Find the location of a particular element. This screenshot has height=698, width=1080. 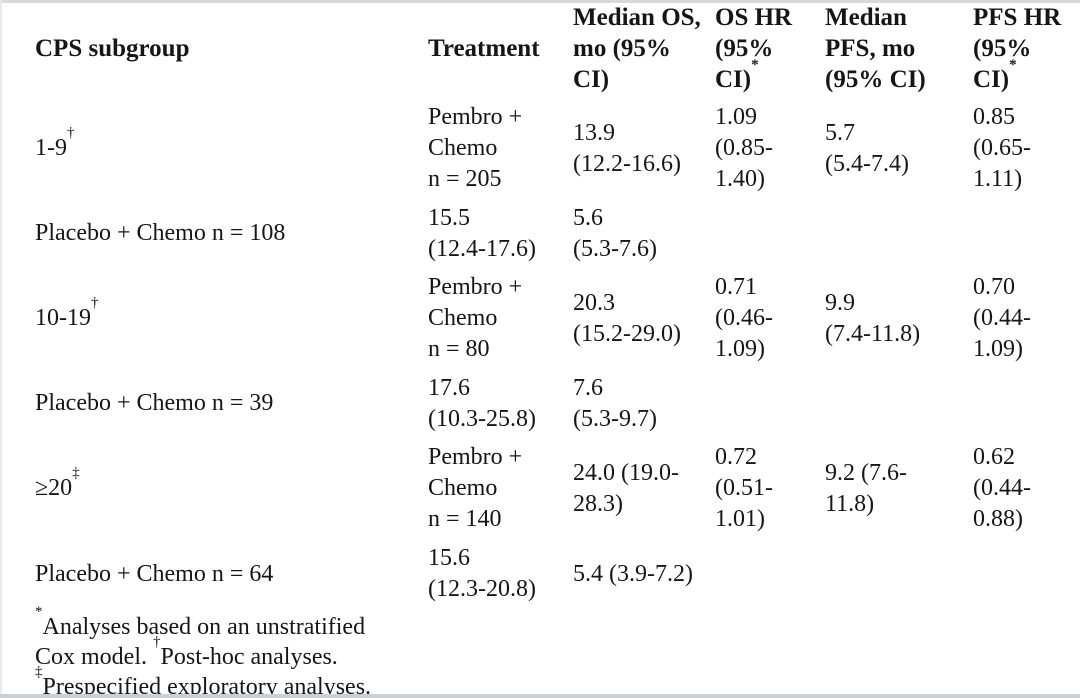

footnote-marker-dagger: † is located at coordinates (157, 642).